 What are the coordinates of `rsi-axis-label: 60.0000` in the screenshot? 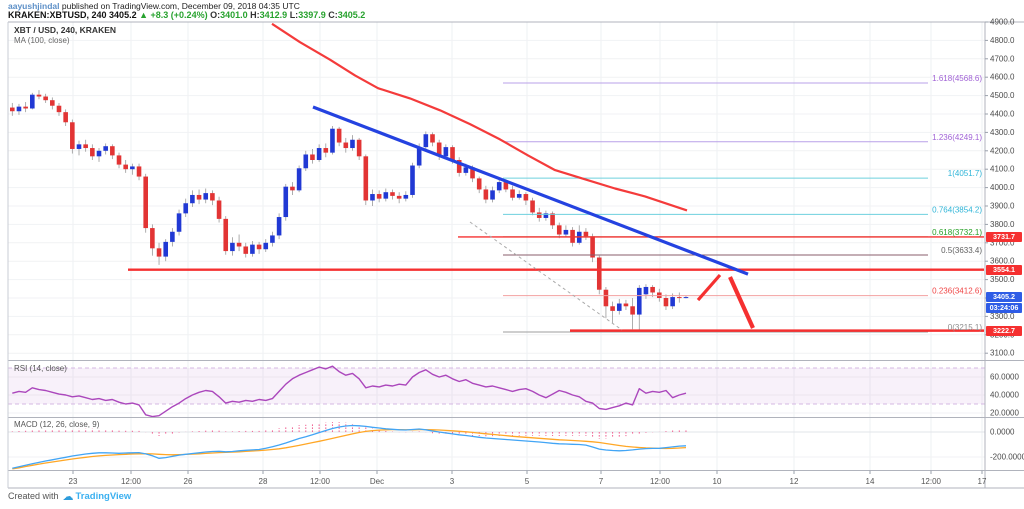 It's located at (1004, 377).